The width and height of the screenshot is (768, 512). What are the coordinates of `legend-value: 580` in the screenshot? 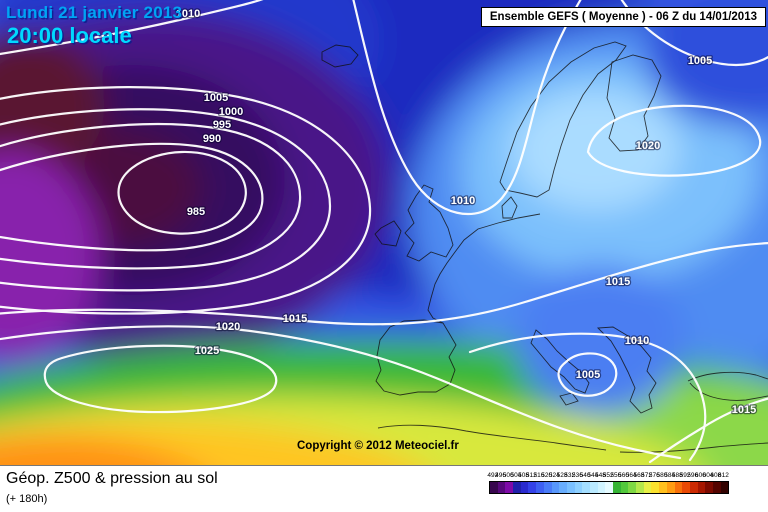 It's located at (662, 475).